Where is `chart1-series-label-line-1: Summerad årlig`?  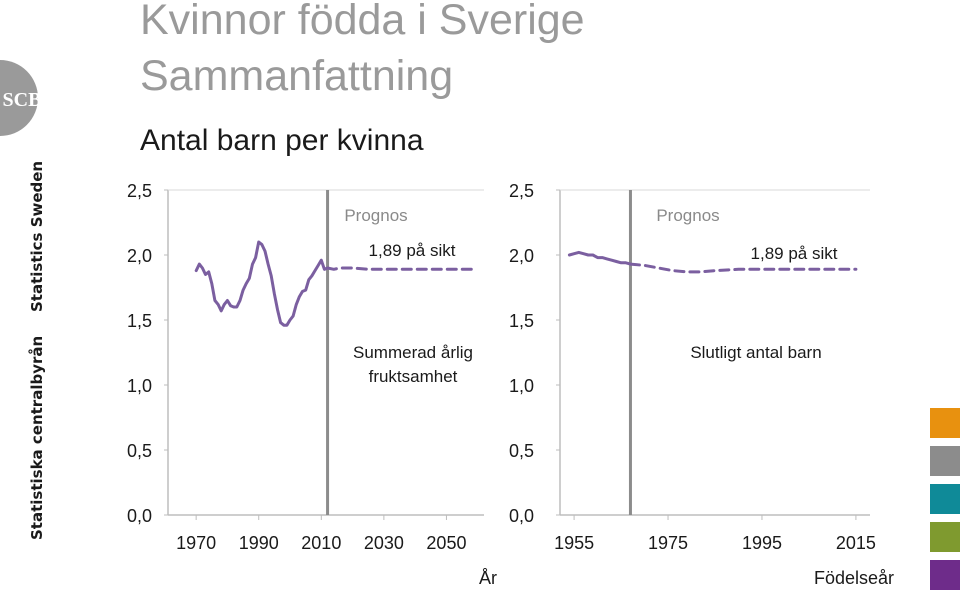 chart1-series-label-line-1: Summerad årlig is located at coordinates (413, 352).